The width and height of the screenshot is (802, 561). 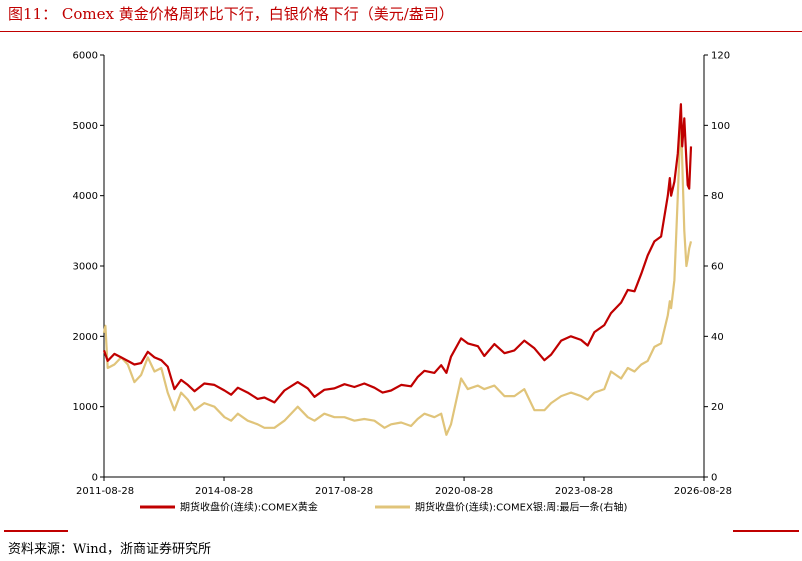 What do you see at coordinates (85, 407) in the screenshot?
I see `left-y-tick-label: 1000` at bounding box center [85, 407].